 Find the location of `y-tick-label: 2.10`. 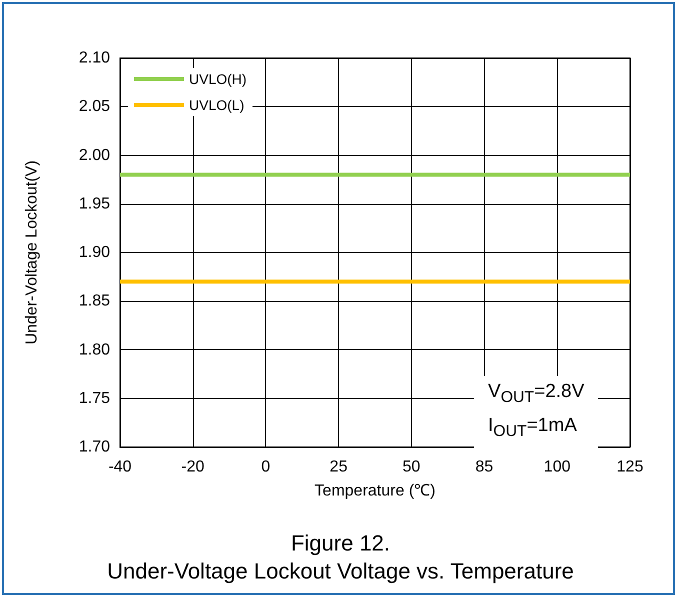

y-tick-label: 2.10 is located at coordinates (94, 58).